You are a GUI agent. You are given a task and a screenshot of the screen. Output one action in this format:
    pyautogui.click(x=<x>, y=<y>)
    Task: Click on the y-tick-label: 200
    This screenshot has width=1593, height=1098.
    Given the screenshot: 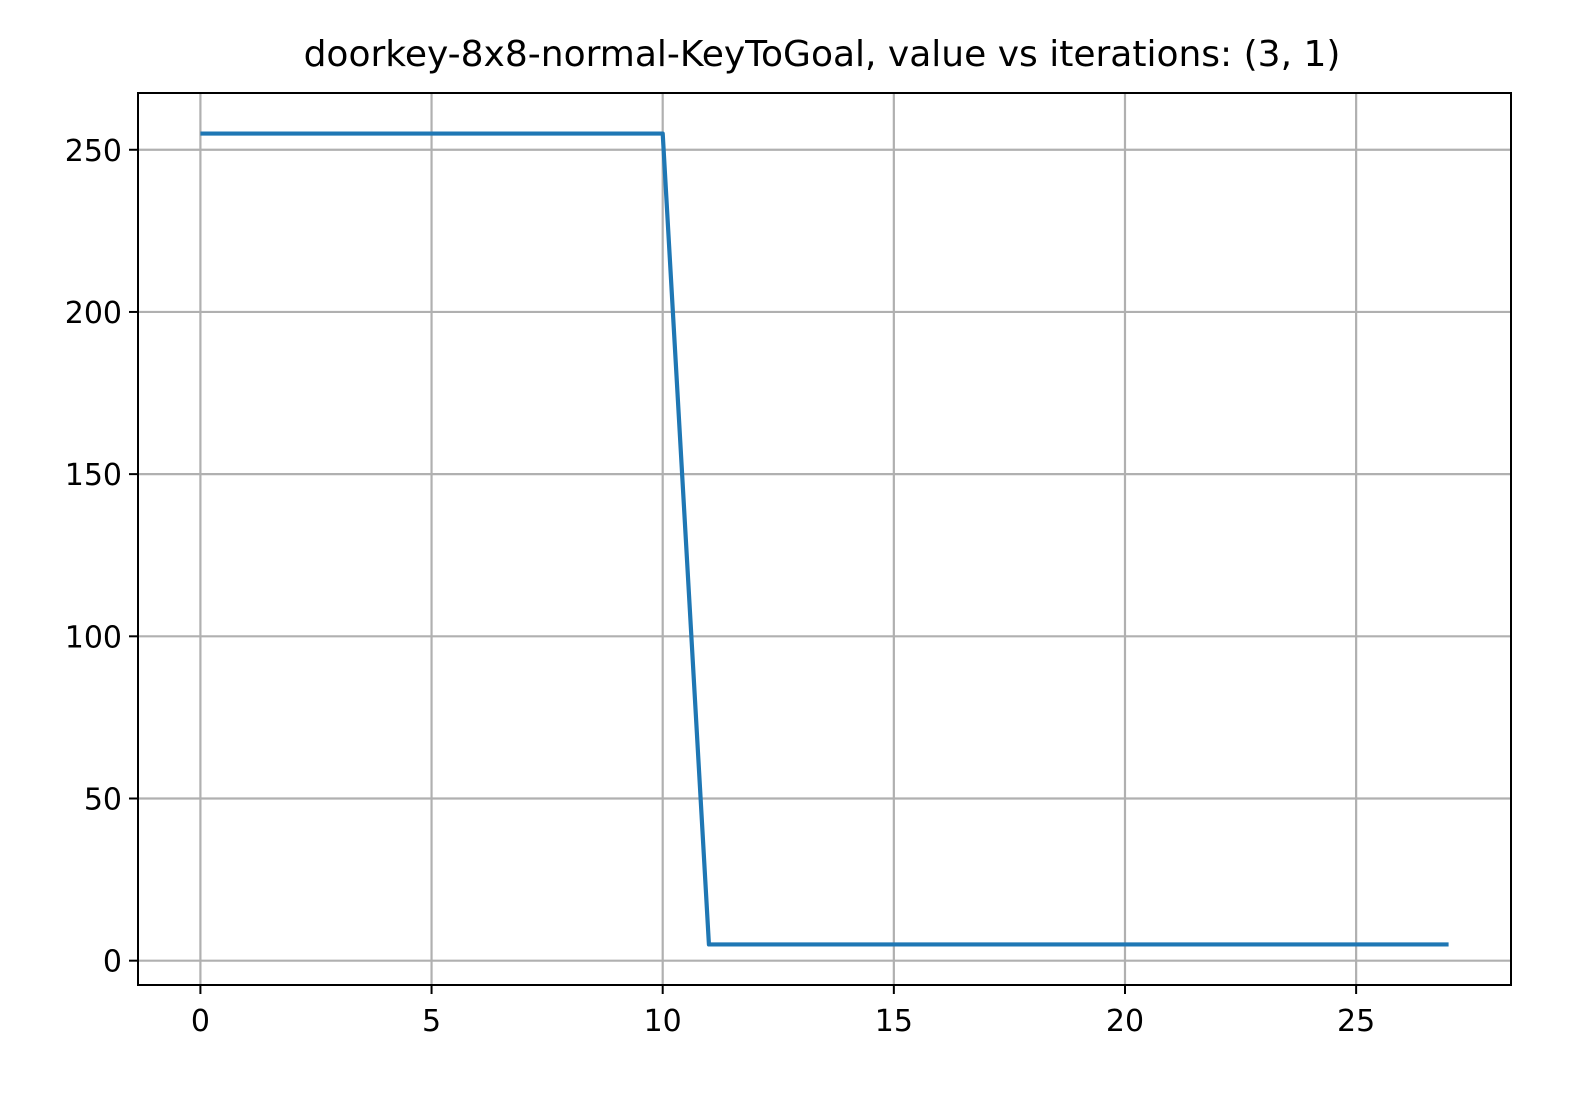 What is the action you would take?
    pyautogui.click(x=93, y=313)
    